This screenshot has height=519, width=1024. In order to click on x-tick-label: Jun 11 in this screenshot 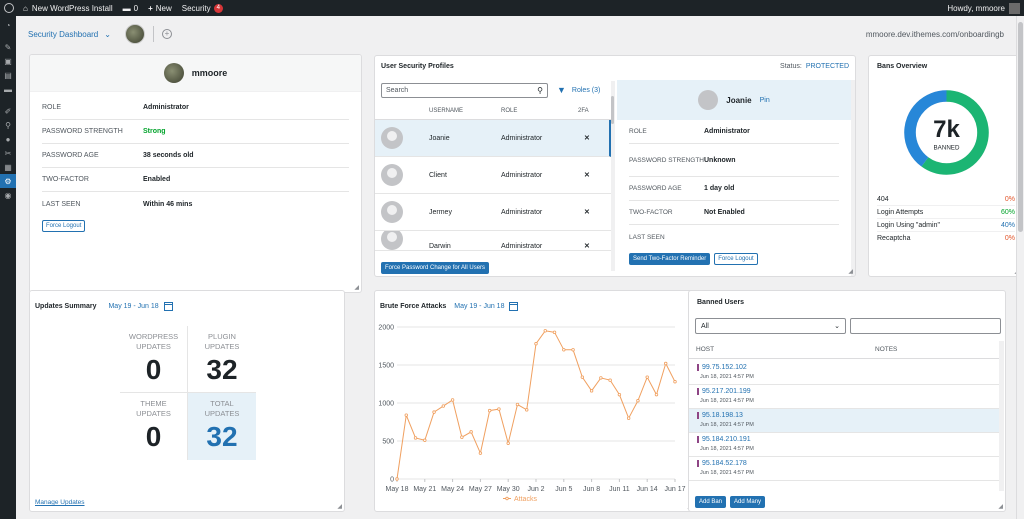, I will do `click(619, 489)`.